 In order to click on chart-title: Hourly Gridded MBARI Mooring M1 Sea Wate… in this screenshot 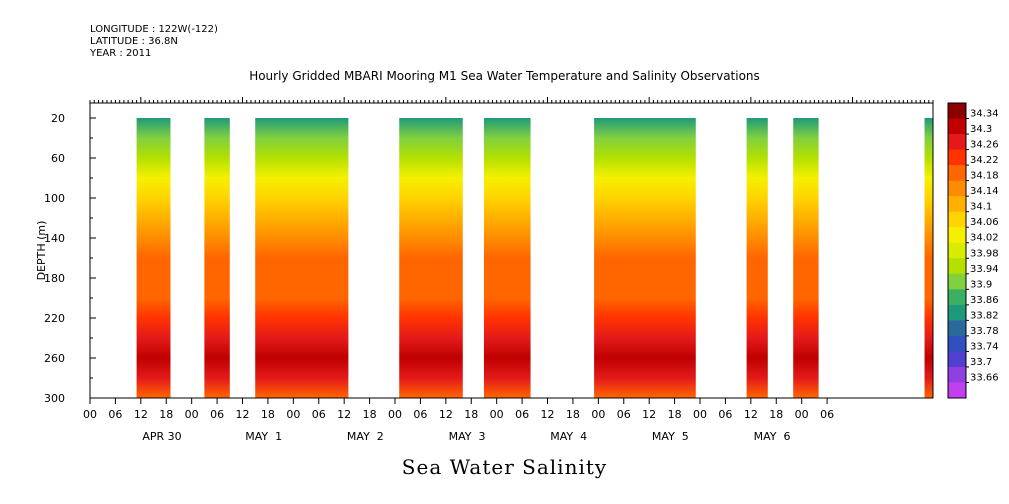, I will do `click(504, 76)`.